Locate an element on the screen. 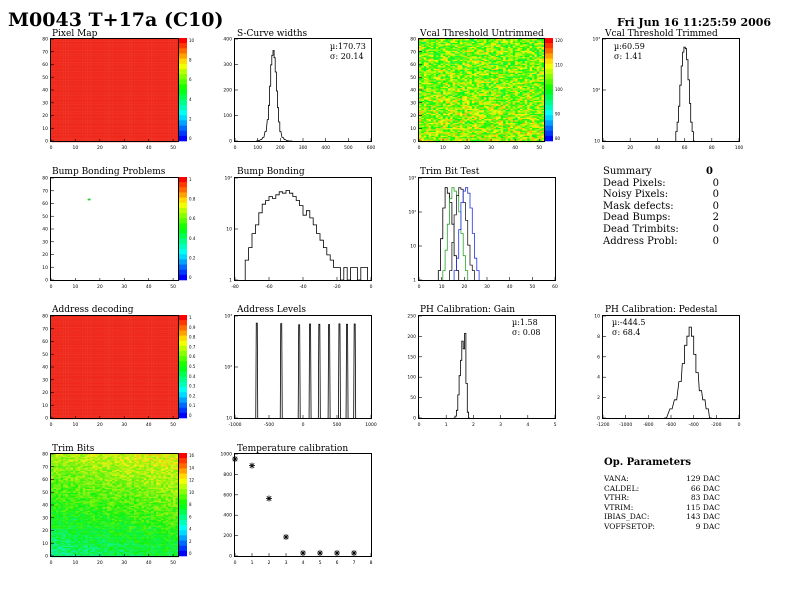  vcal-untrimmed-title: Vcal Threshold Untrimmed is located at coordinates (482, 34).